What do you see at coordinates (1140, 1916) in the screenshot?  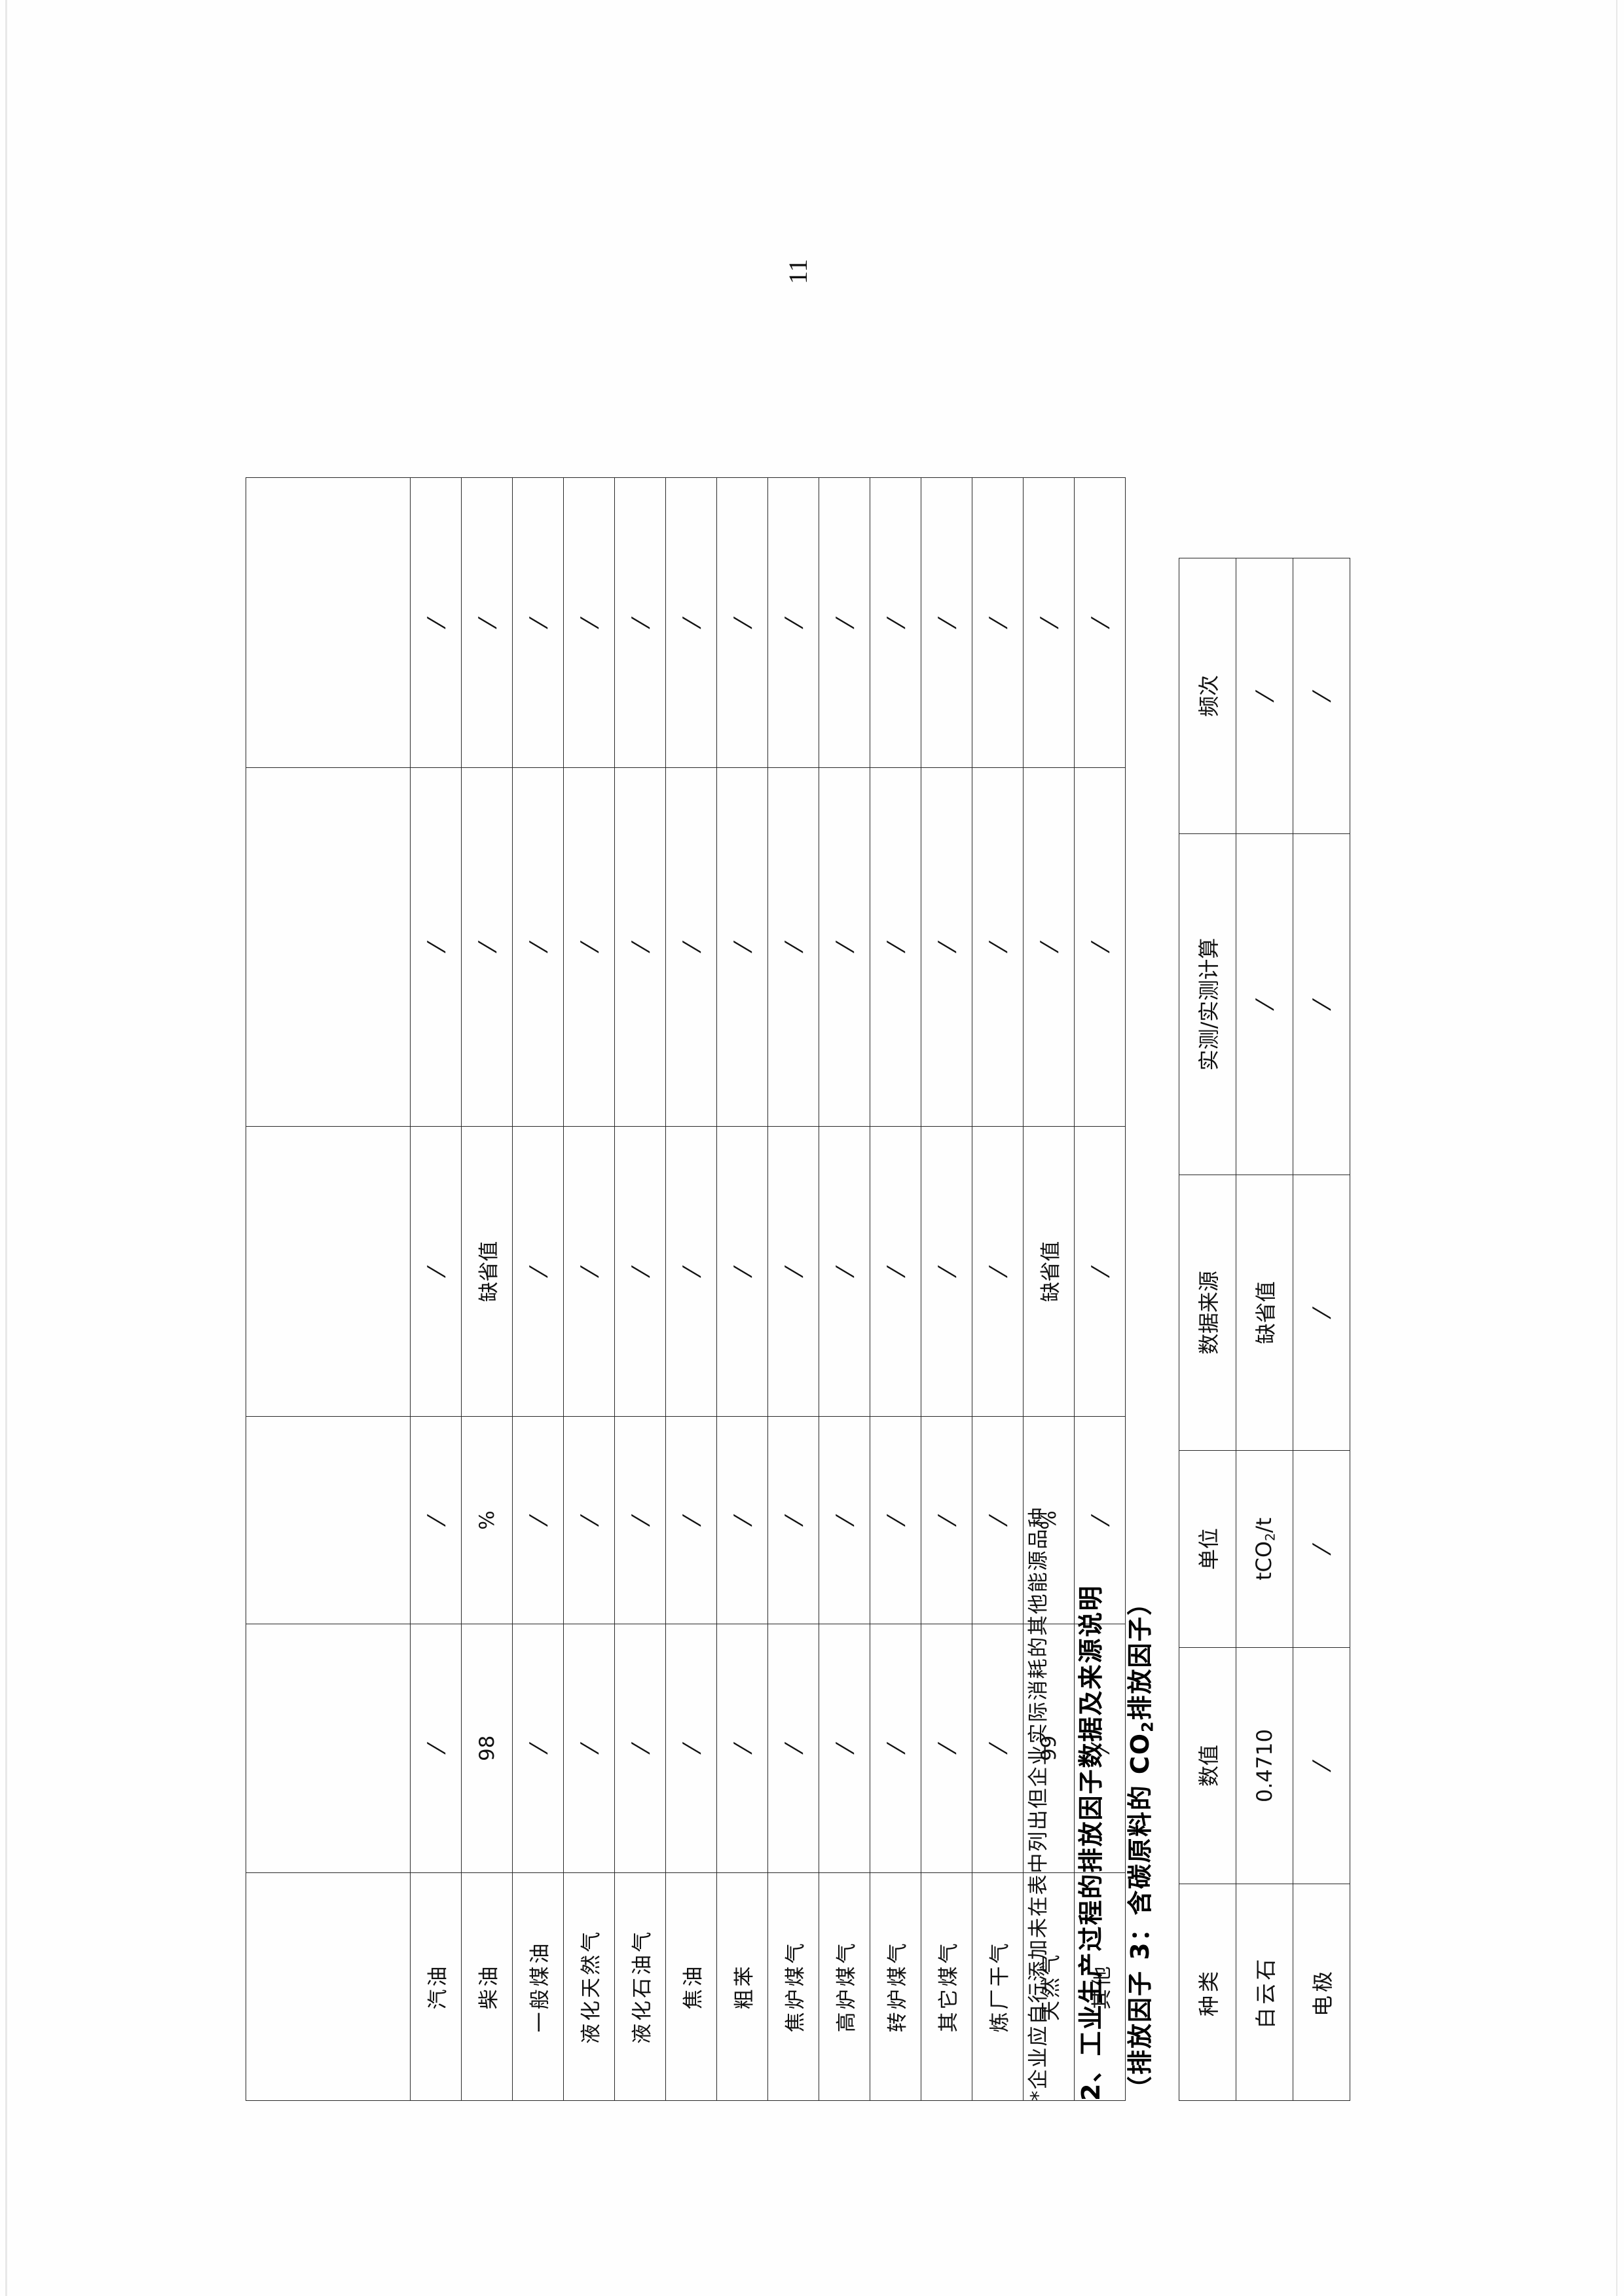 I see `subheading-prefix: （排放因子 3：含碳原料的 CO` at bounding box center [1140, 1916].